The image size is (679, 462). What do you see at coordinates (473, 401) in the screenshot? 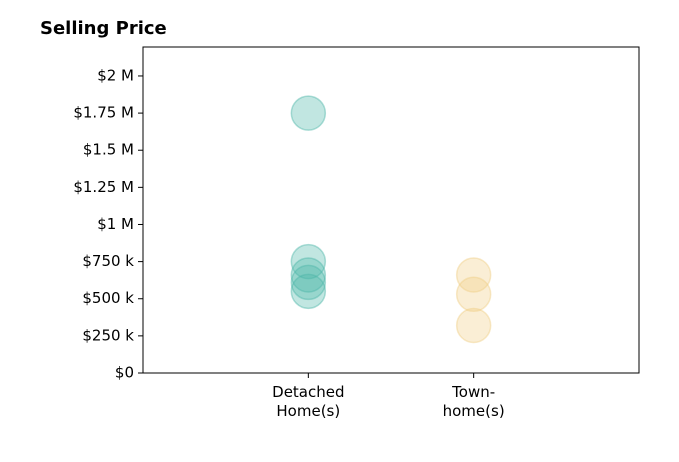
I see `x-tick-label: Town- home(s)` at bounding box center [473, 401].